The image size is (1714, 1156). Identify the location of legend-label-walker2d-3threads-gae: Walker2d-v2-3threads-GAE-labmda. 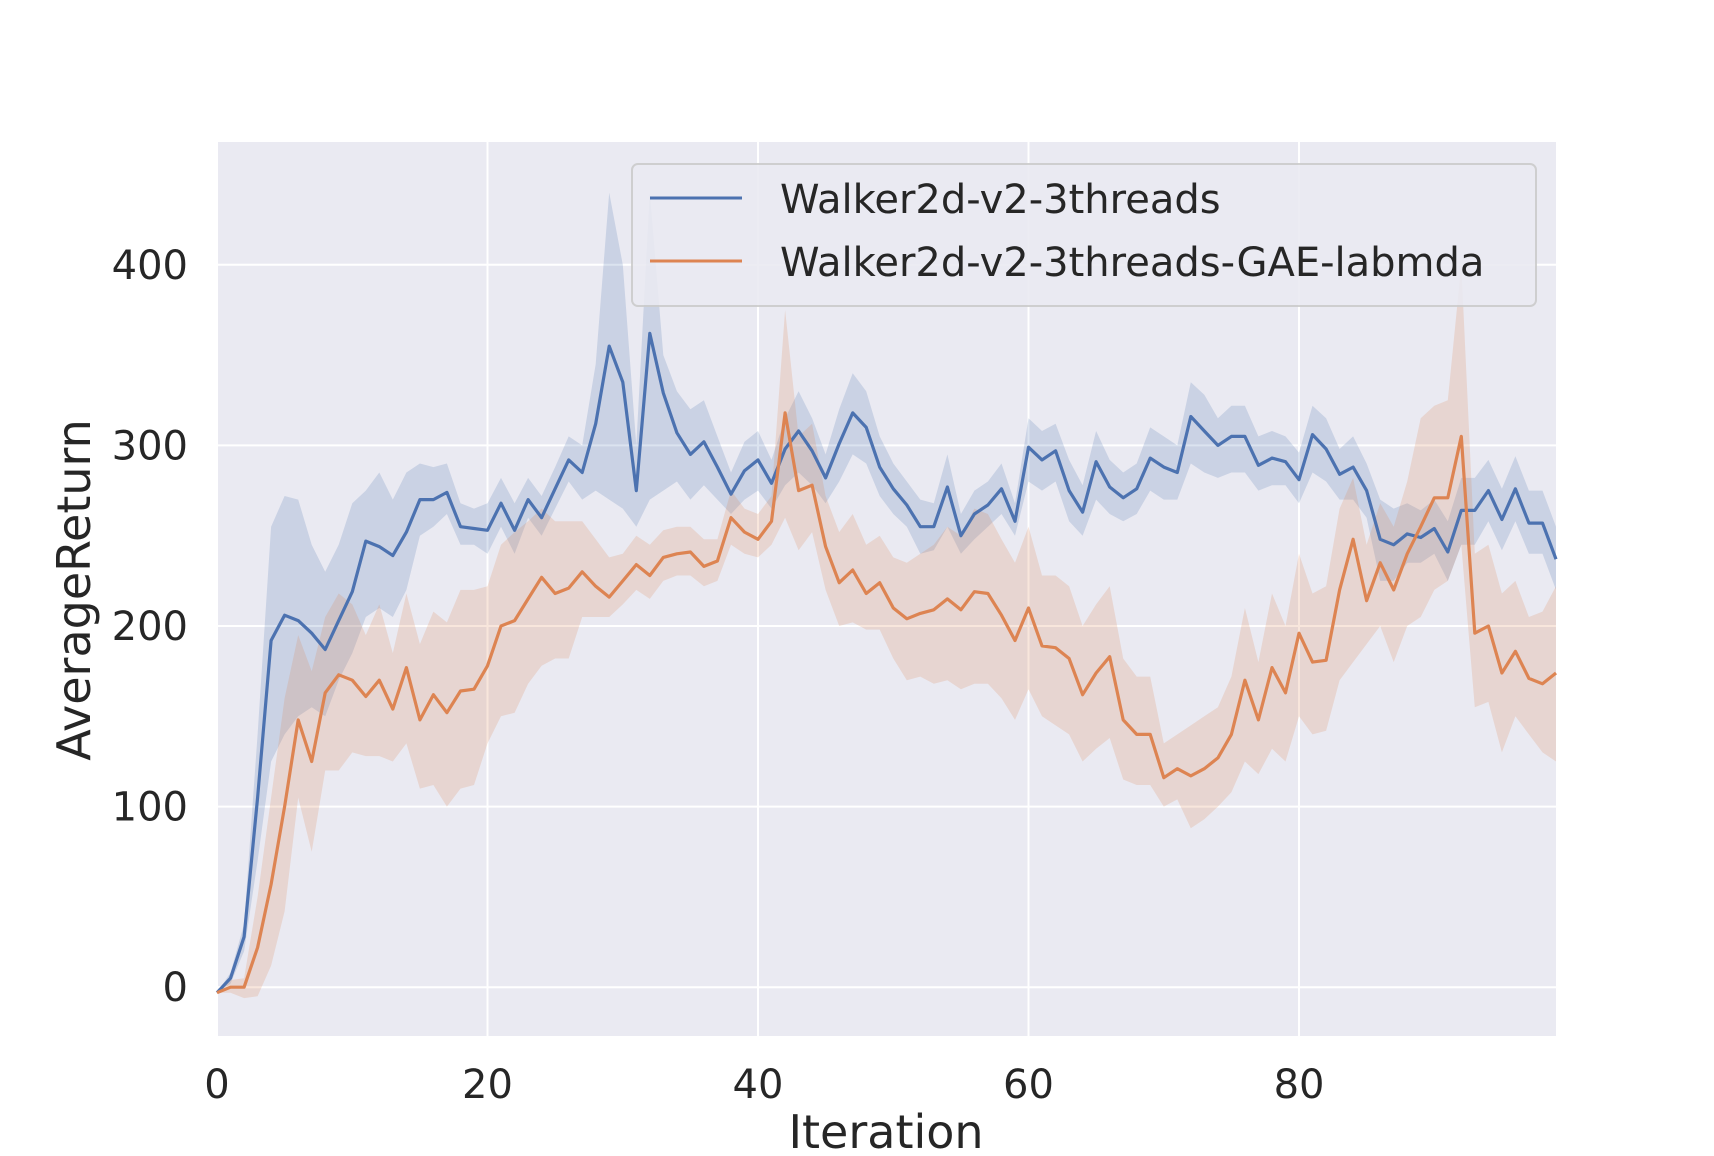
(1132, 263).